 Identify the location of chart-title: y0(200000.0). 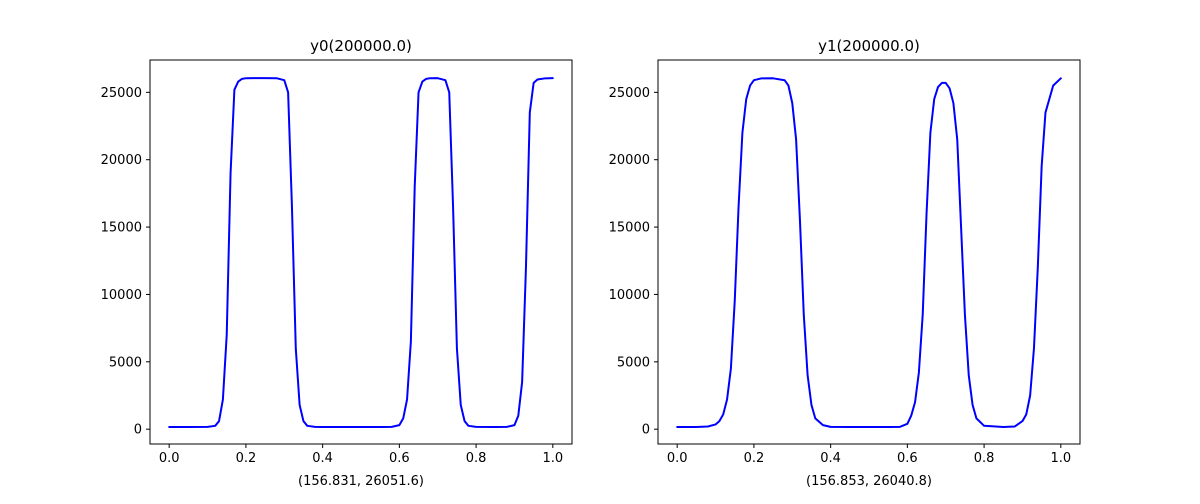
(361, 46).